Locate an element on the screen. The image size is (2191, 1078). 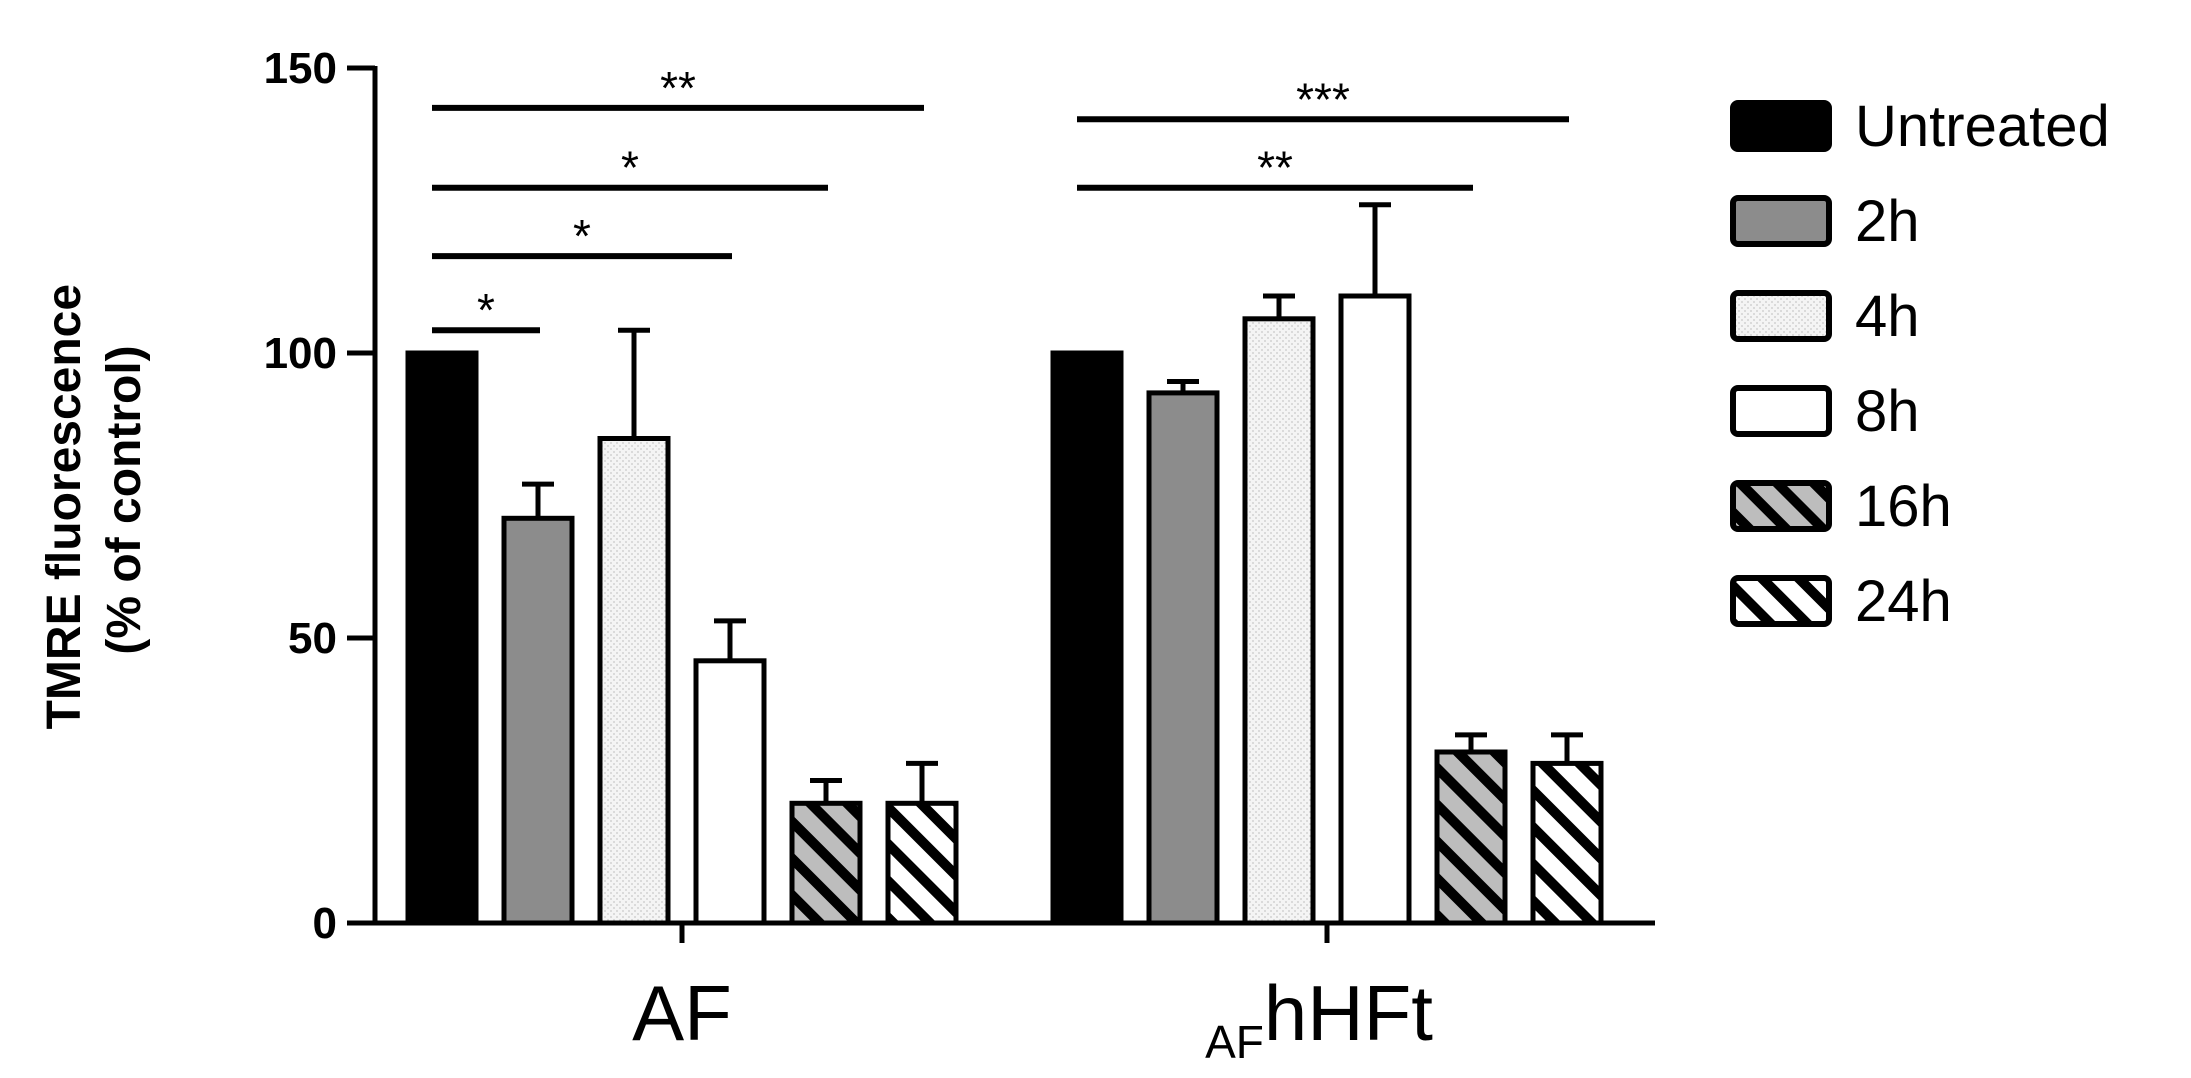
y-tick-label: 0 is located at coordinates (325, 923).